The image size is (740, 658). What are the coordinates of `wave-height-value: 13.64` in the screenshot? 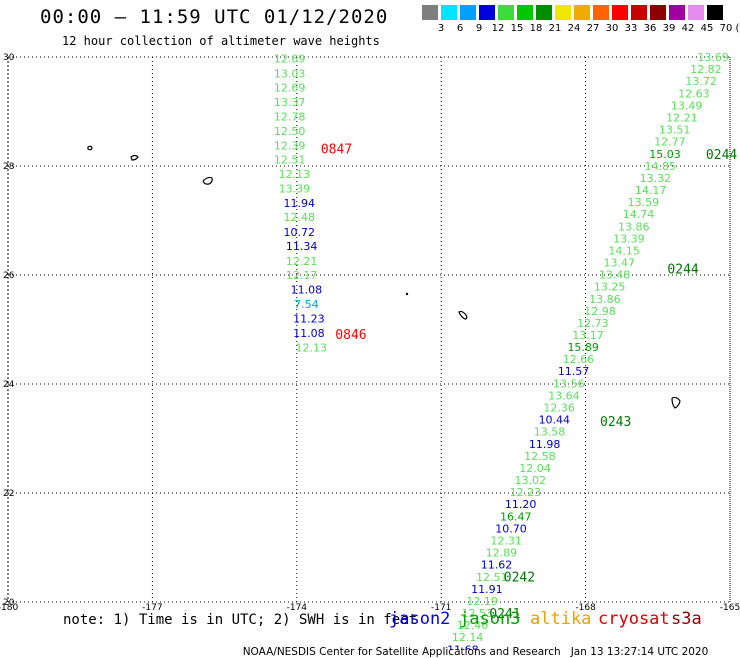 It's located at (564, 395).